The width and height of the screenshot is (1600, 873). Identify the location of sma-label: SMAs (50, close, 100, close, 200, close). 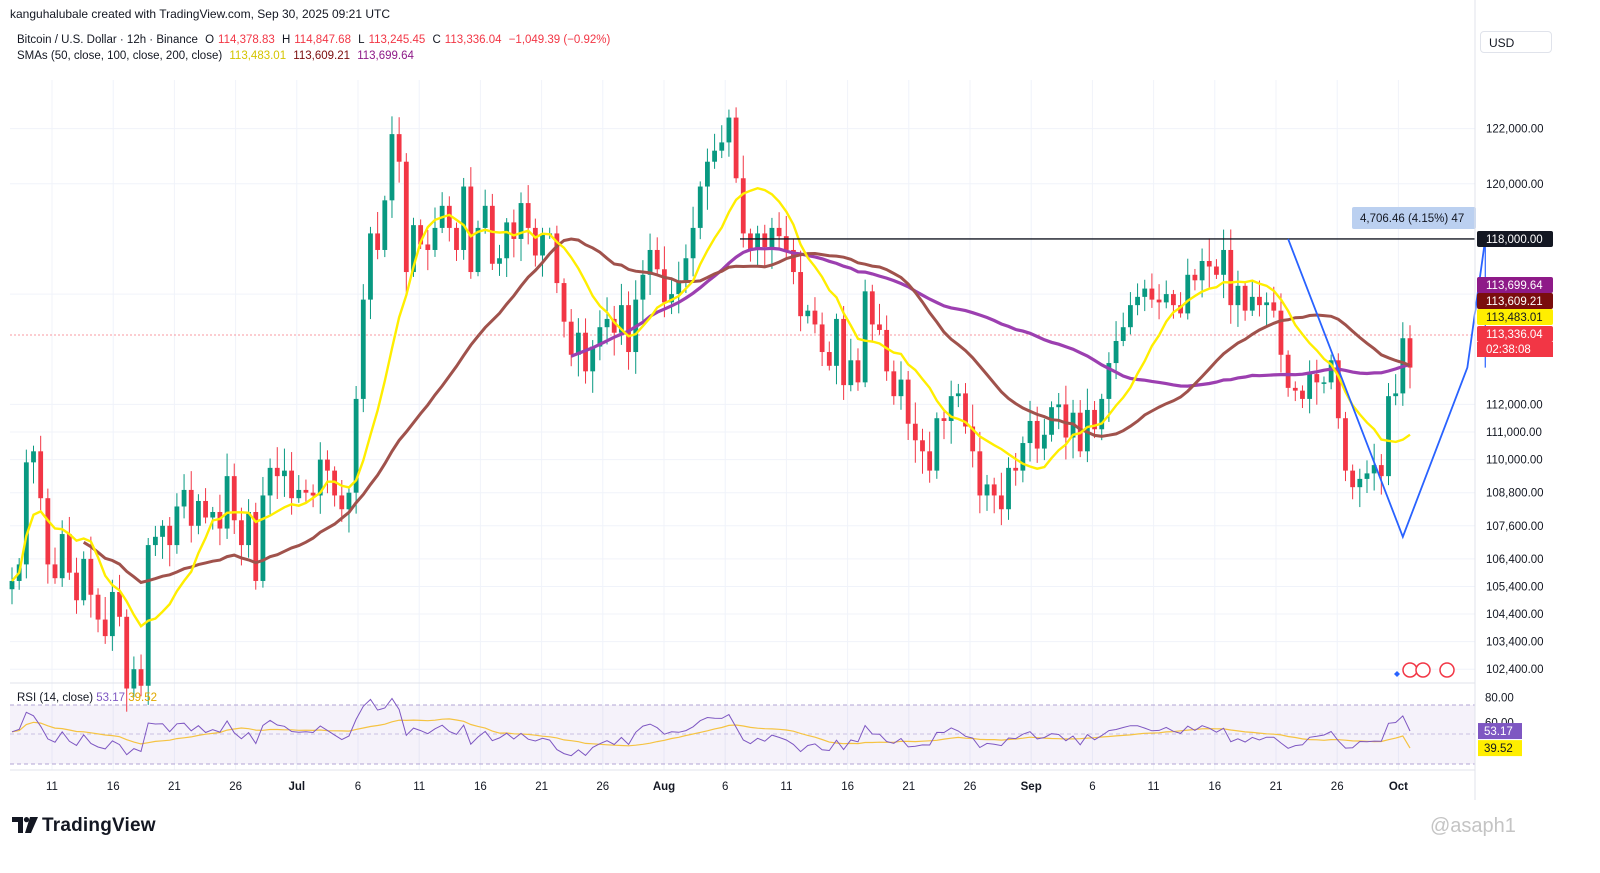
(120, 56).